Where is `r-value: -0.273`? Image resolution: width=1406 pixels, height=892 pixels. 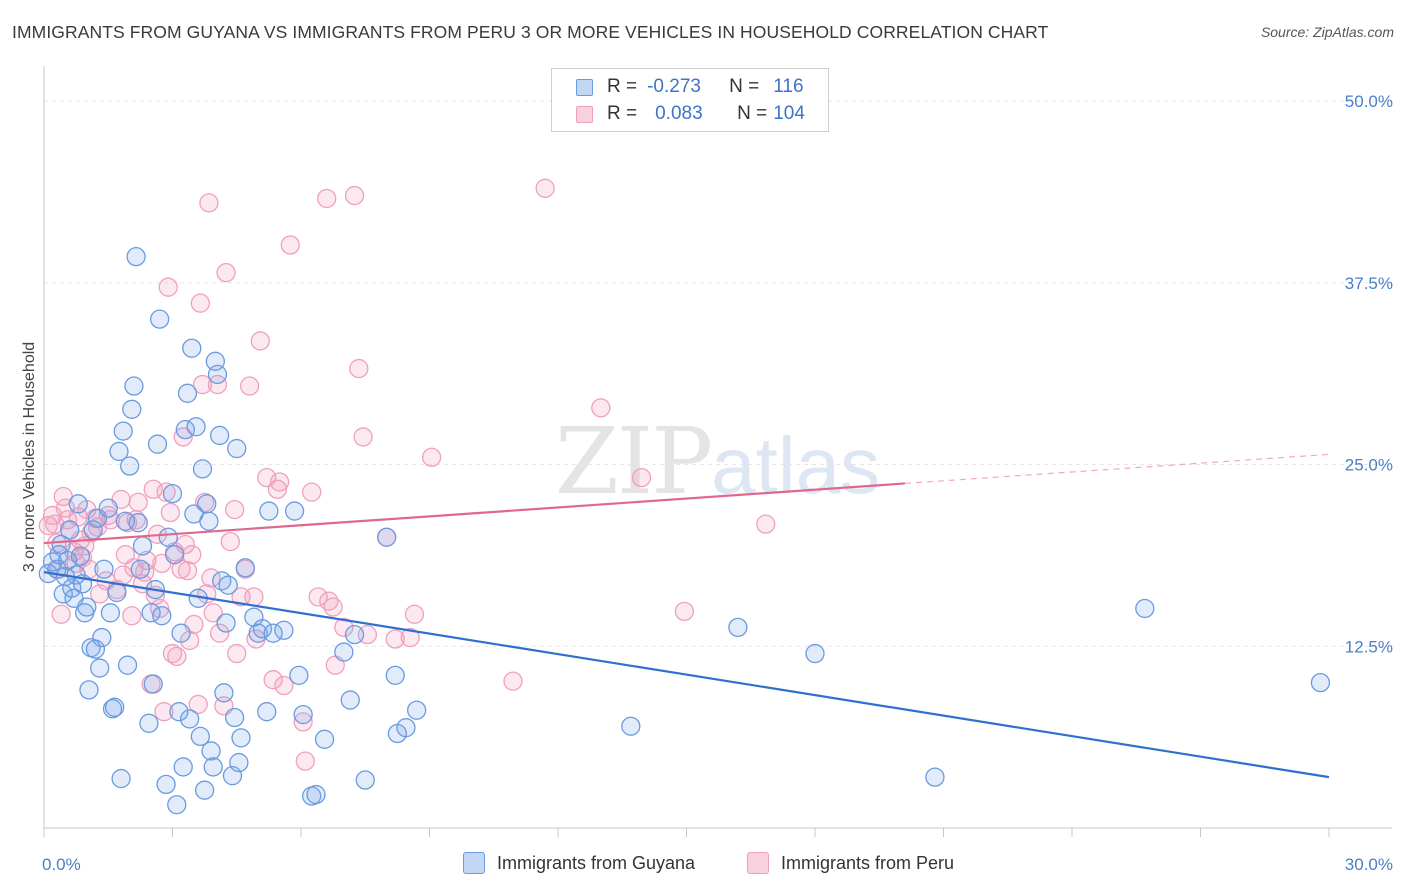
r-value: -0.273 is located at coordinates (674, 86).